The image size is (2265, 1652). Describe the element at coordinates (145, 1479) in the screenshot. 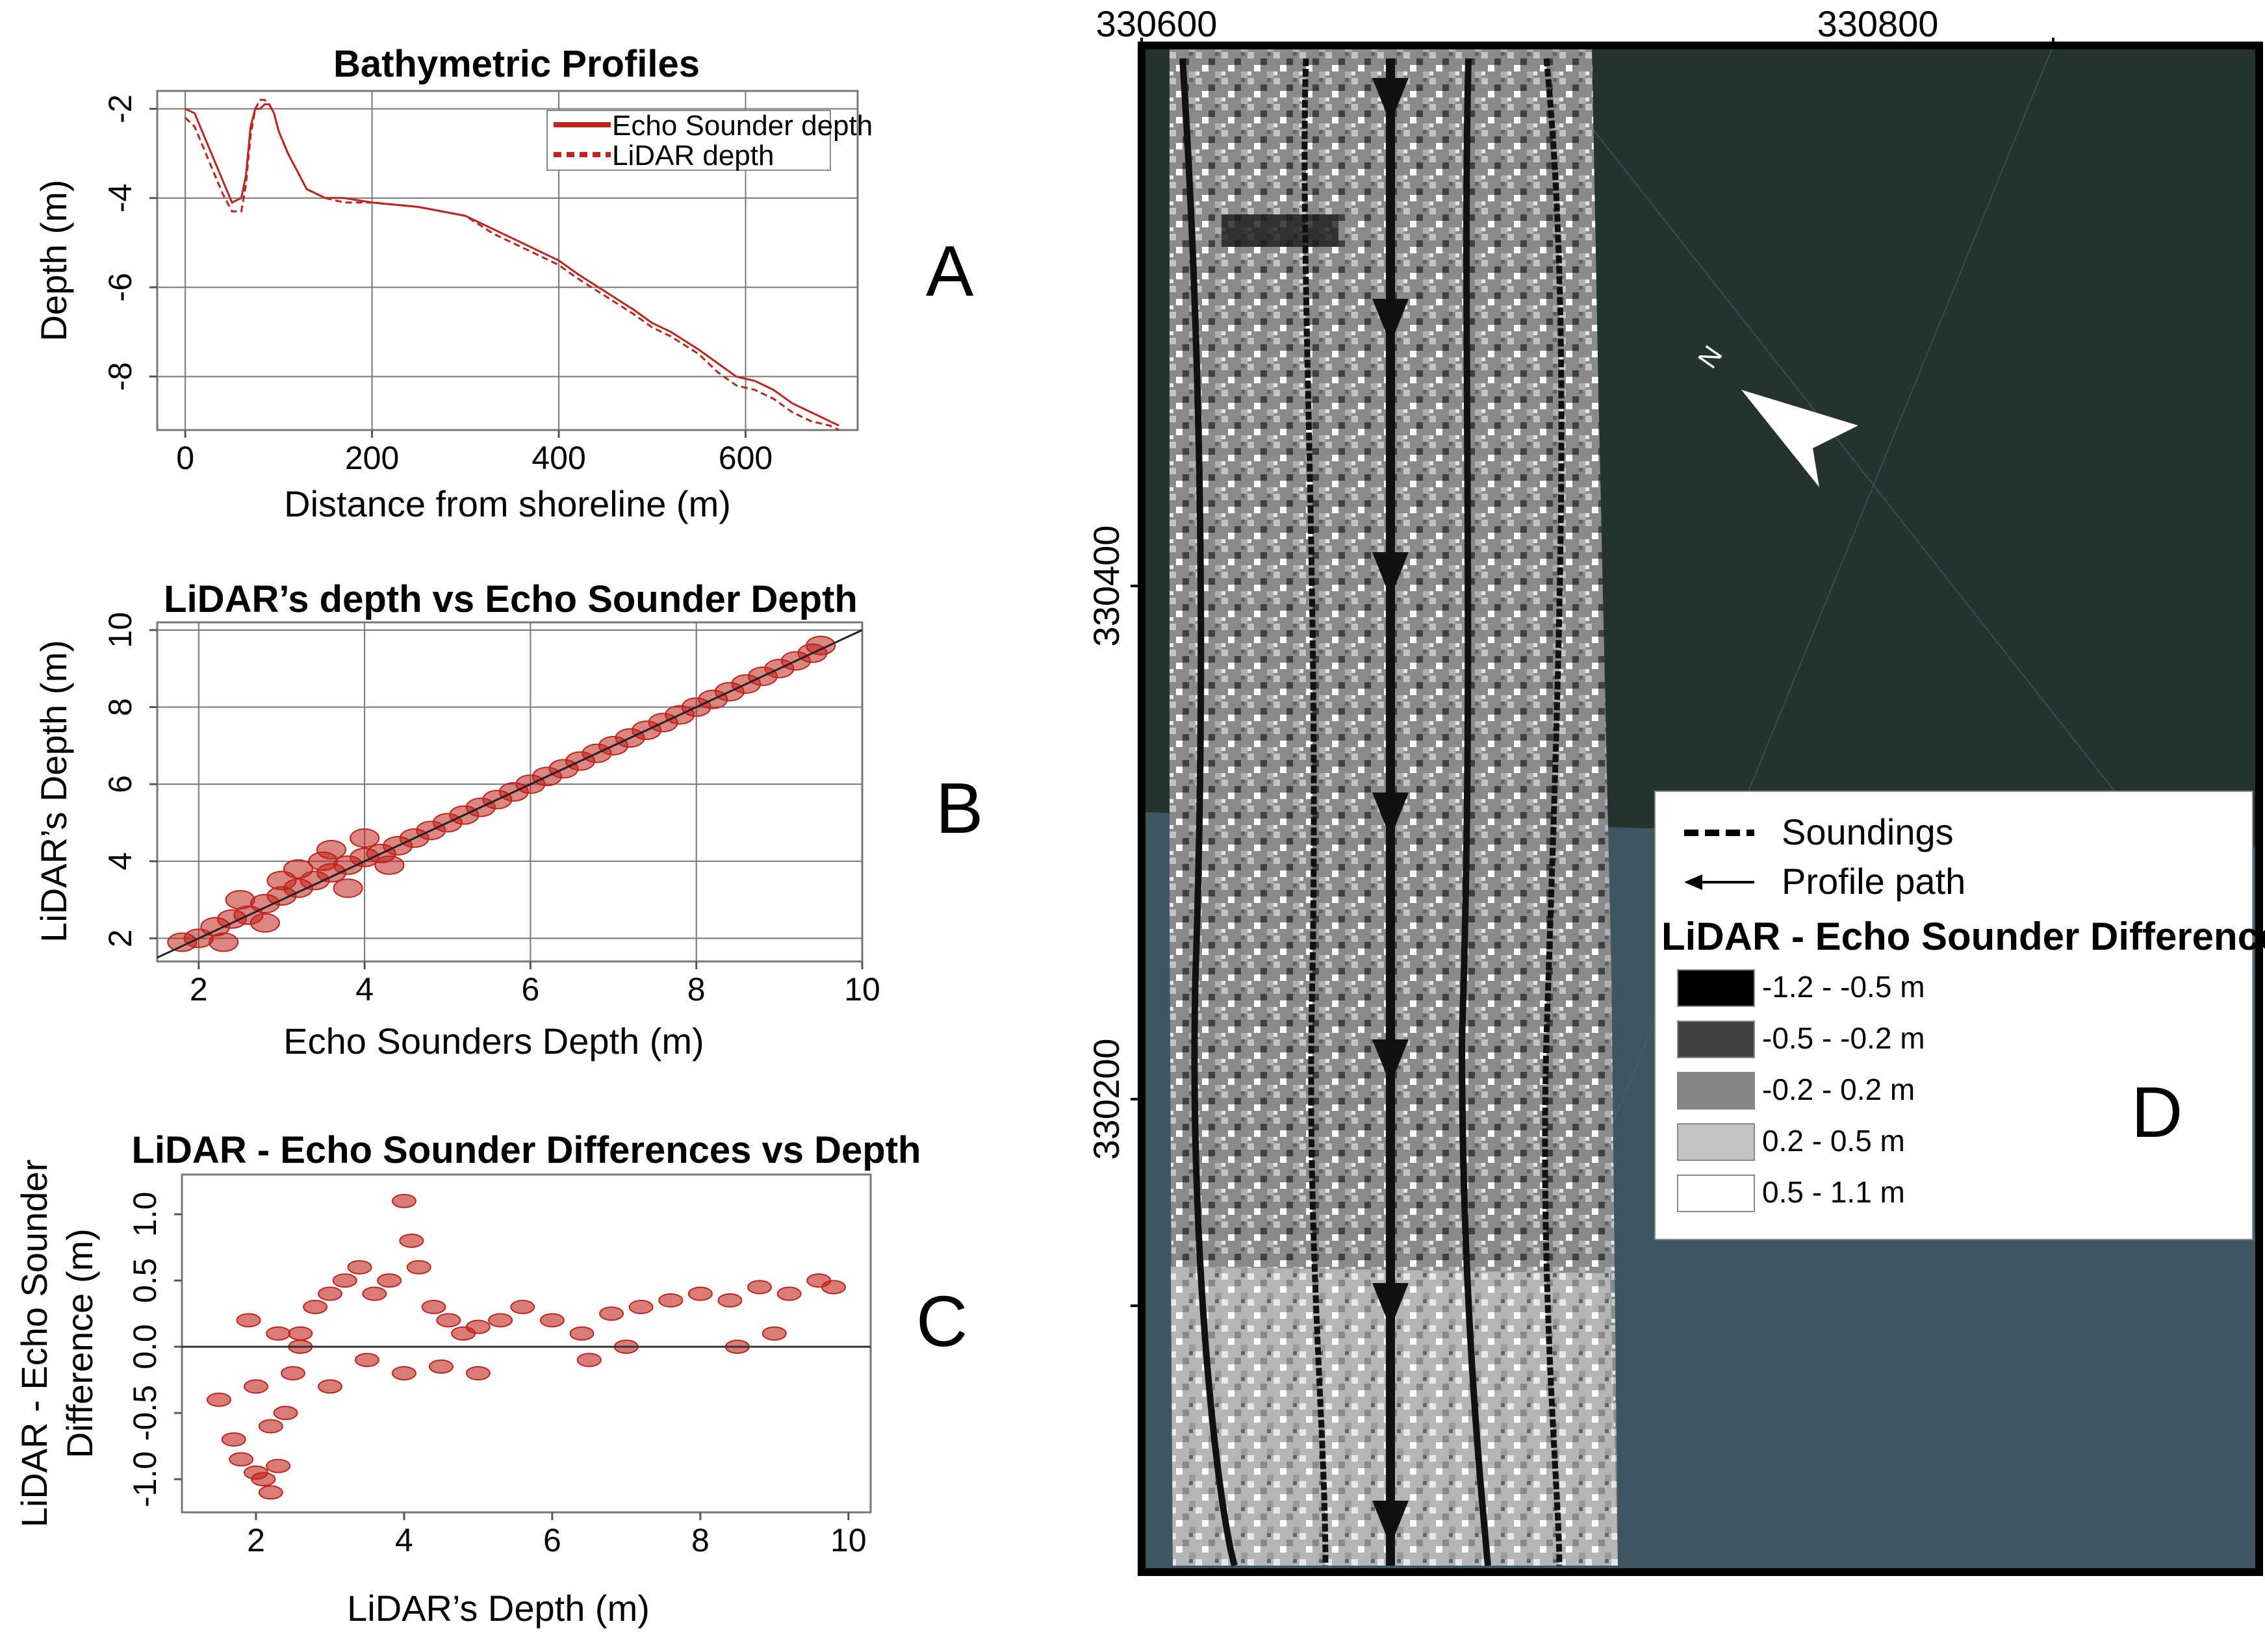

I see `y-tick-label: -1.0` at that location.